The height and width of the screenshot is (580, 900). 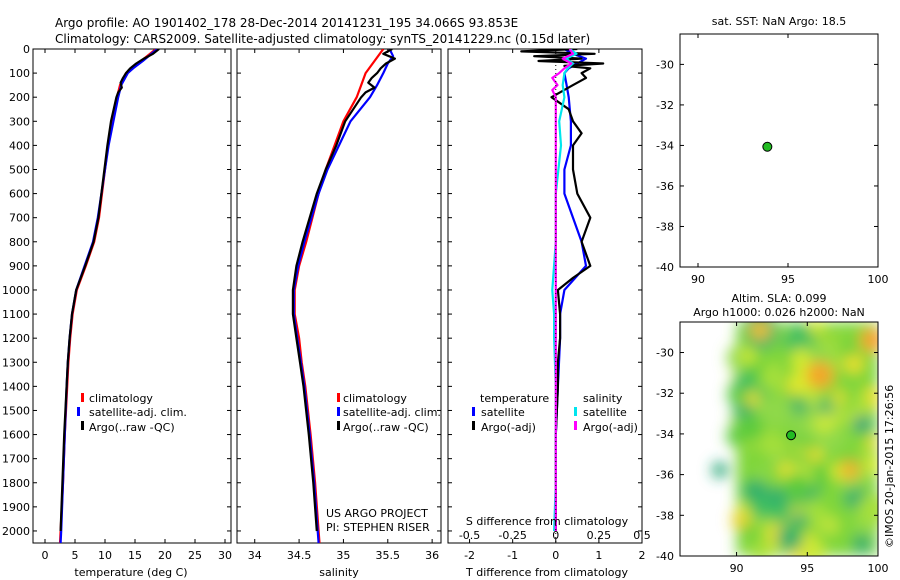 I want to click on x-tick-label: 2, so click(x=642, y=555).